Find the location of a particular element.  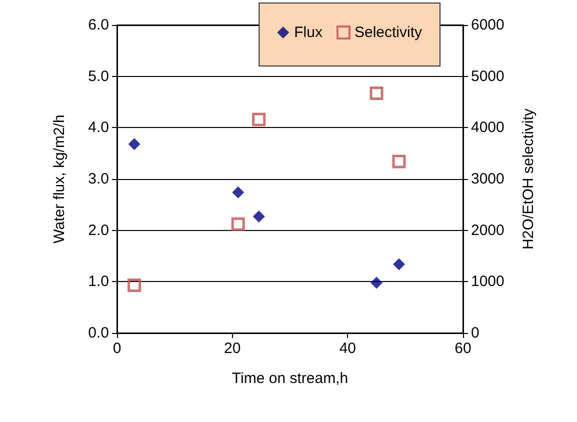

y-tick-label: 0.0 is located at coordinates (98, 333).